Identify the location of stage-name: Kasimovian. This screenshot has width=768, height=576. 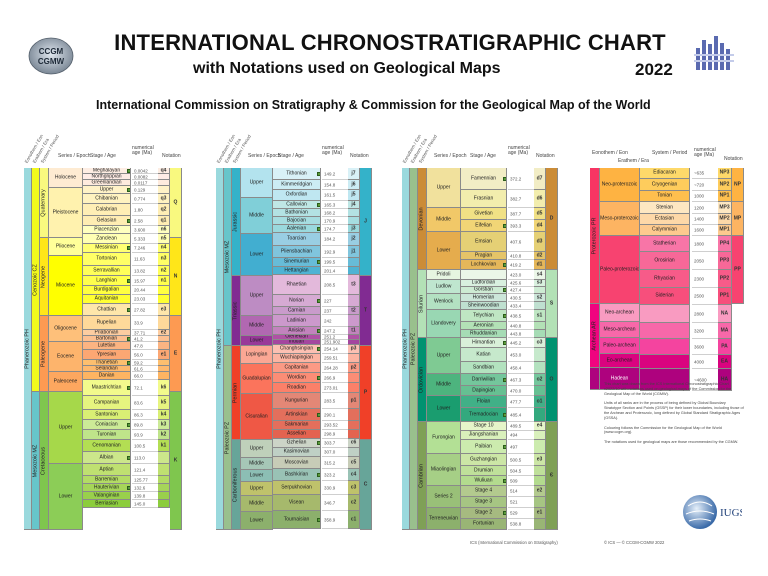
(296, 451).